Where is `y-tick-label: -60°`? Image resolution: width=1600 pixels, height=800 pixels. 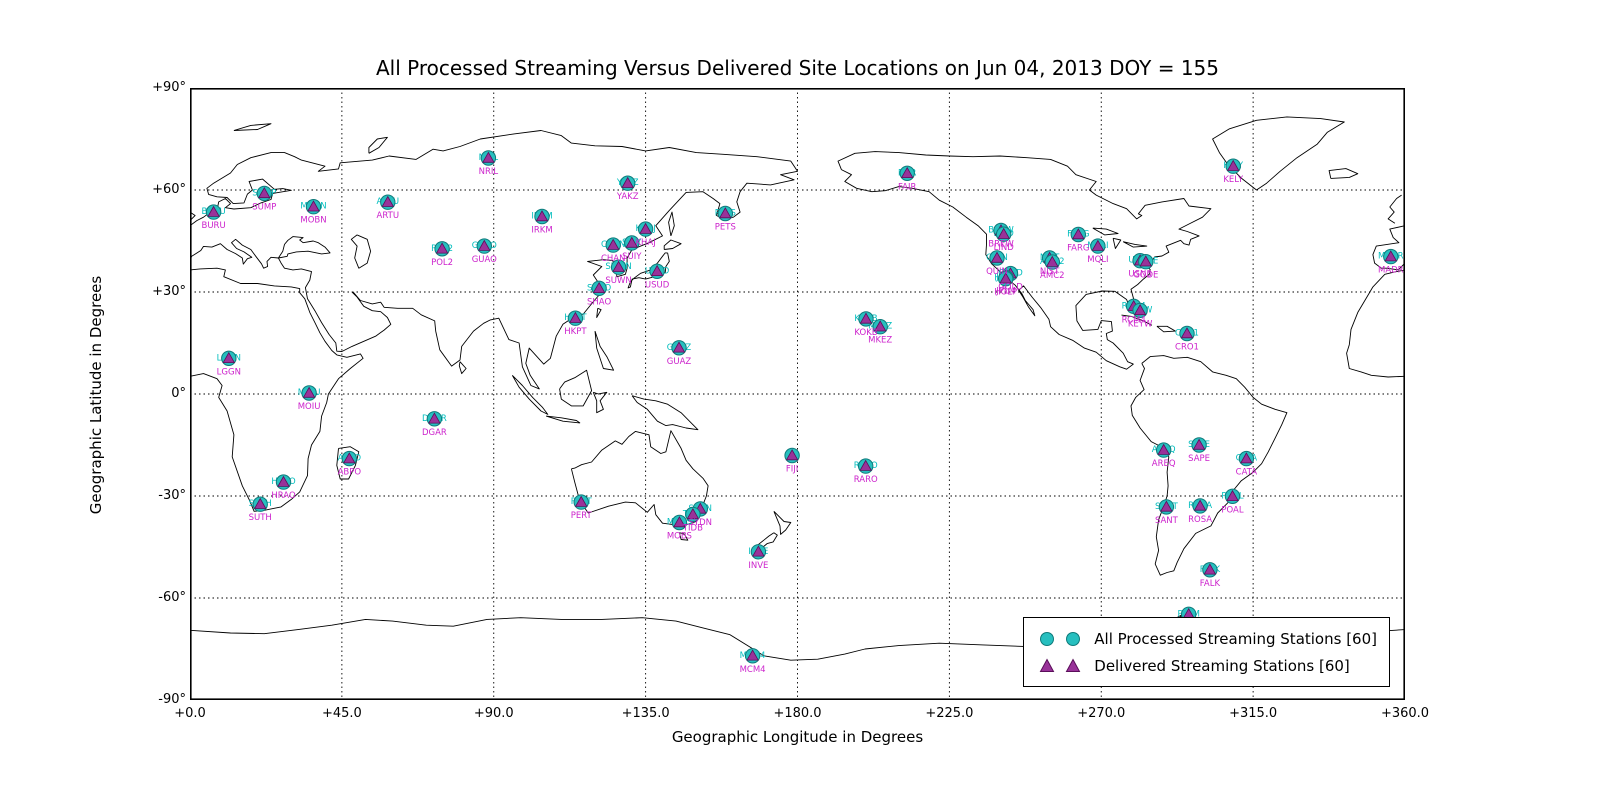
y-tick-label: -60° is located at coordinates (172, 597).